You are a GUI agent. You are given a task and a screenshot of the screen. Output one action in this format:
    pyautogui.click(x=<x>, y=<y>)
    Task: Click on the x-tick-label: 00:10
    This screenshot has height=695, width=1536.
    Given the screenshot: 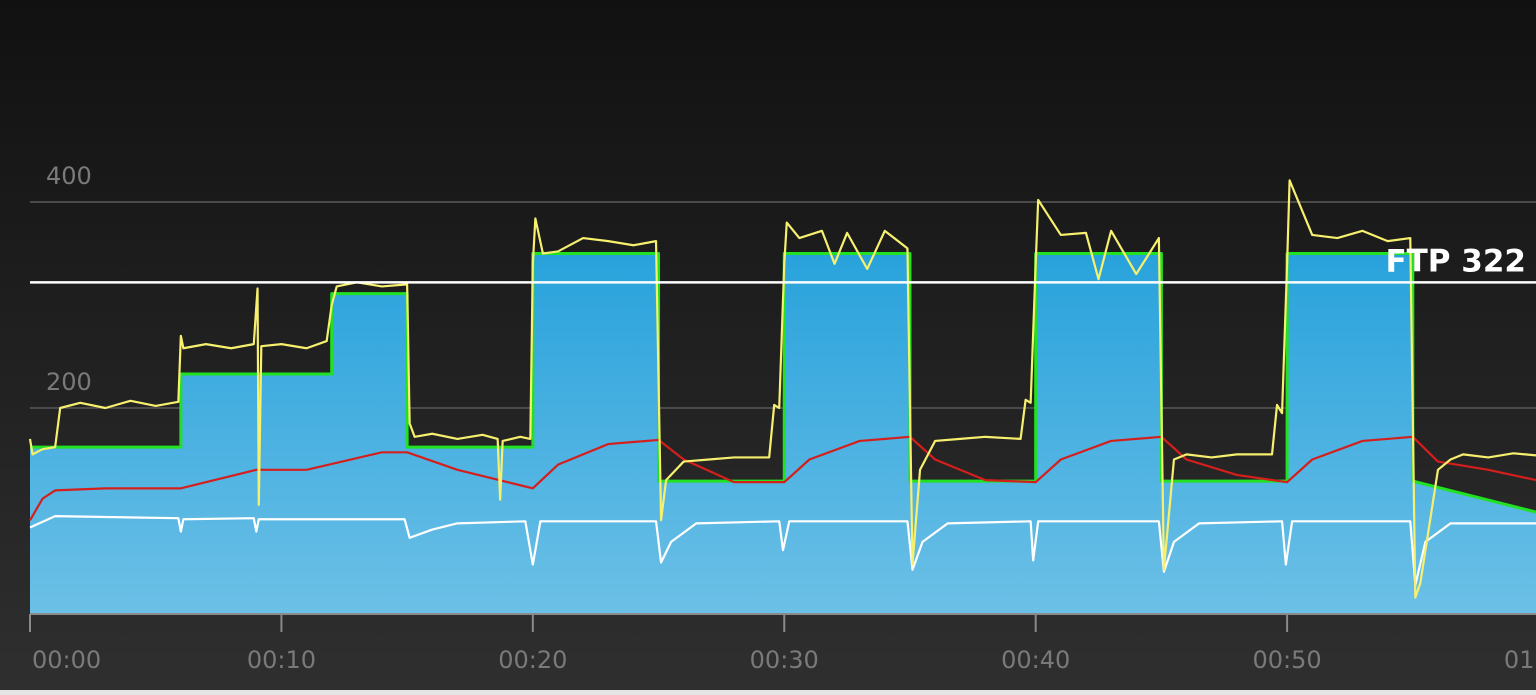 What is the action you would take?
    pyautogui.click(x=281, y=660)
    